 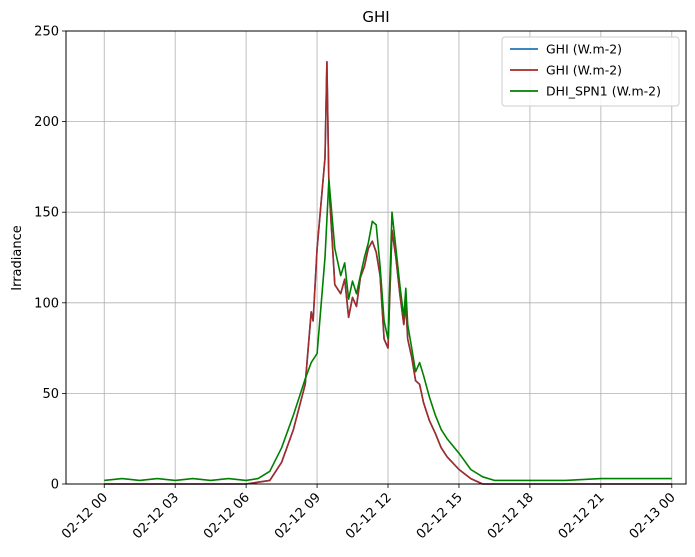 I want to click on chart-title: GHI, so click(x=375, y=17).